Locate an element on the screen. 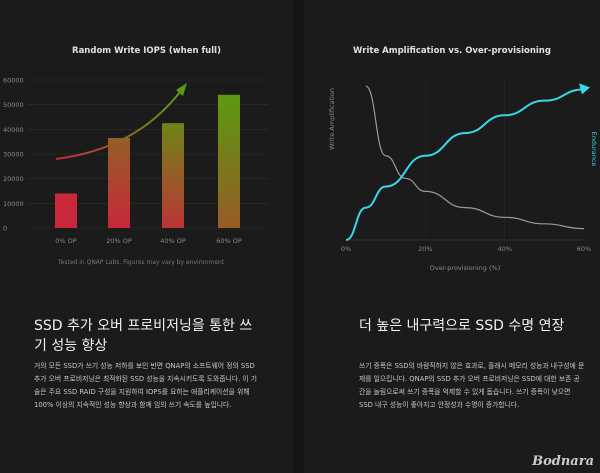  x-tick-label: 20% OP is located at coordinates (119, 241).